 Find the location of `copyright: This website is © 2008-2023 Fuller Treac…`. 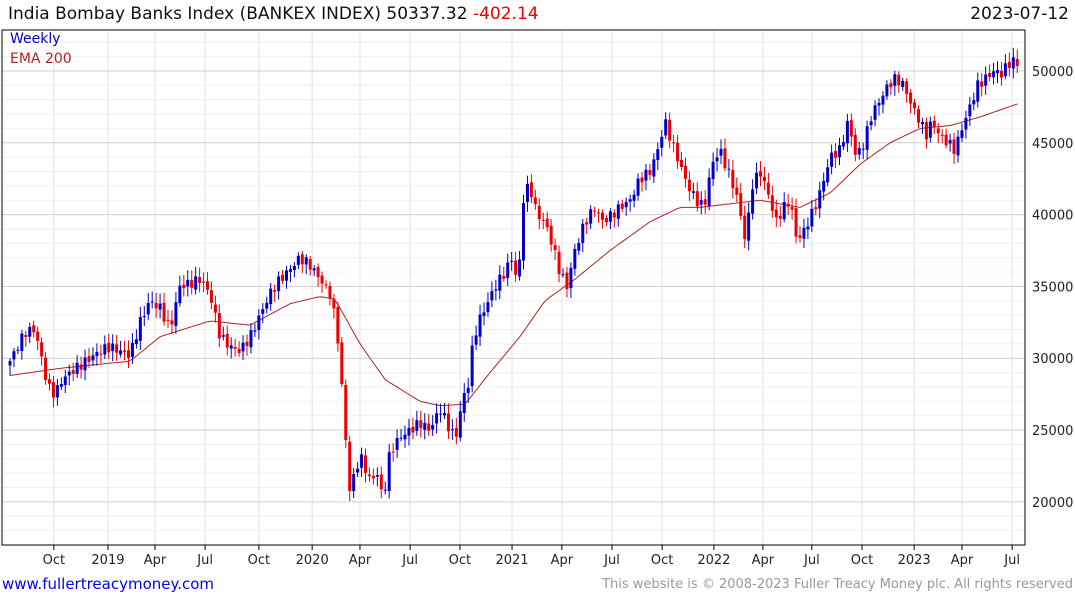

copyright: This website is © 2008-2023 Fuller Treac… is located at coordinates (837, 584).